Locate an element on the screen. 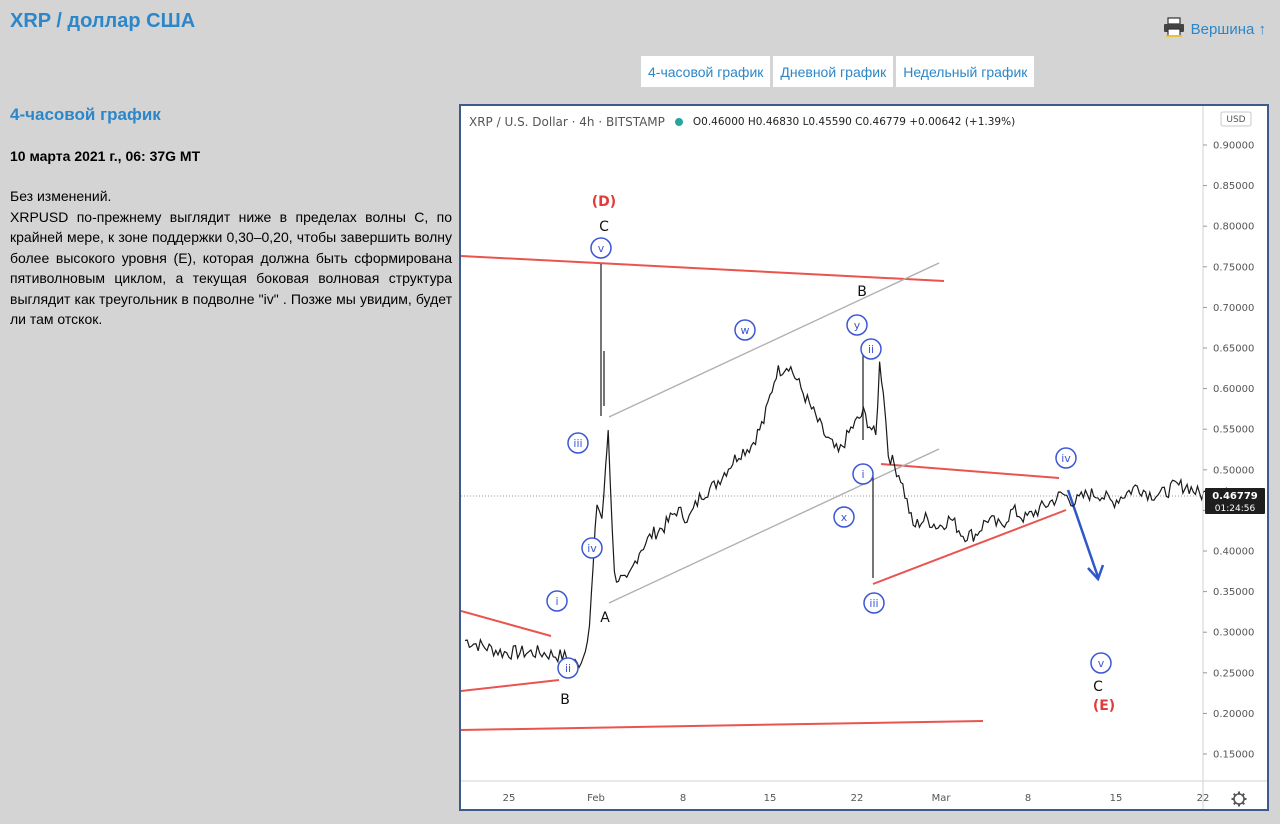  y-tick-label: 0.75000 is located at coordinates (1233, 267).